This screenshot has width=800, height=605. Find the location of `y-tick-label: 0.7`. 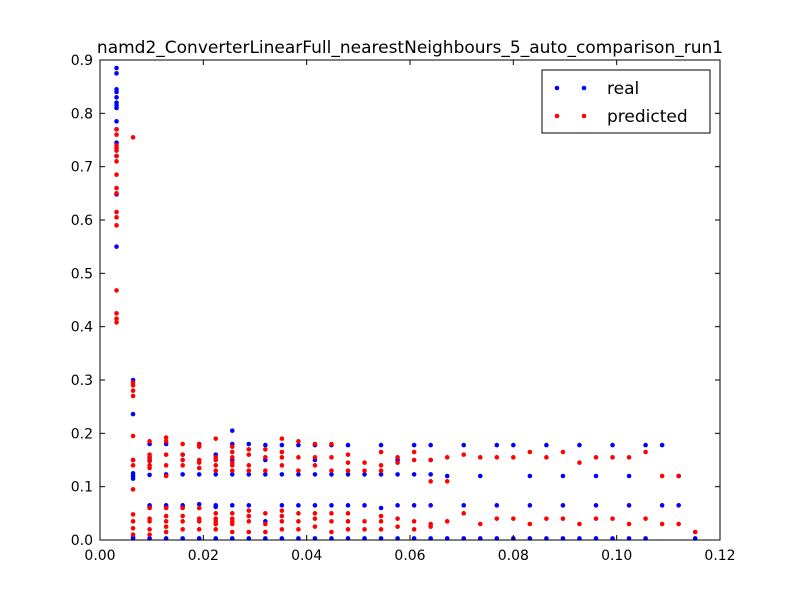

y-tick-label: 0.7 is located at coordinates (82, 168).